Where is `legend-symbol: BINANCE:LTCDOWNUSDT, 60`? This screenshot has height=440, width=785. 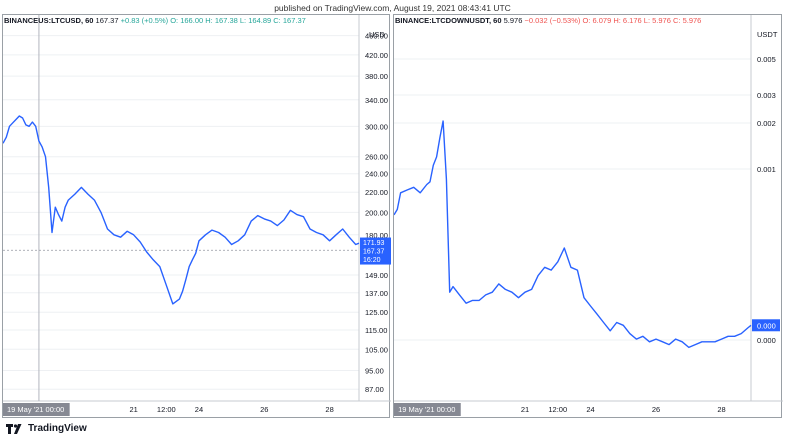 legend-symbol: BINANCE:LTCDOWNUSDT, 60 is located at coordinates (448, 20).